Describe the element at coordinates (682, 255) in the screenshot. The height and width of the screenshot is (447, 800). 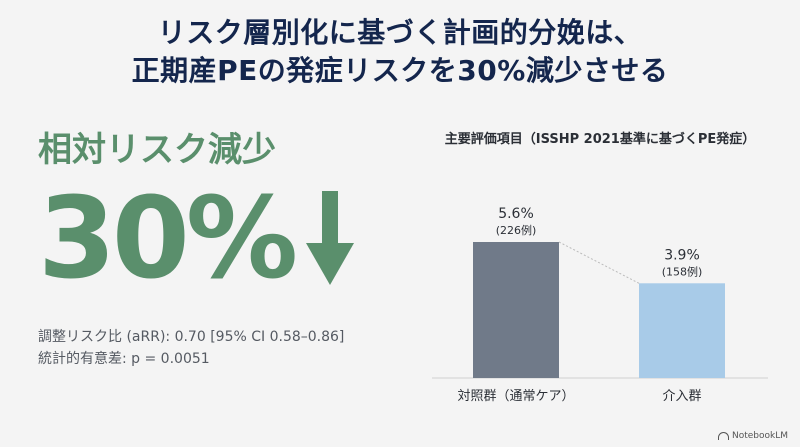
I see `data-label-value-1: 3.9%` at that location.